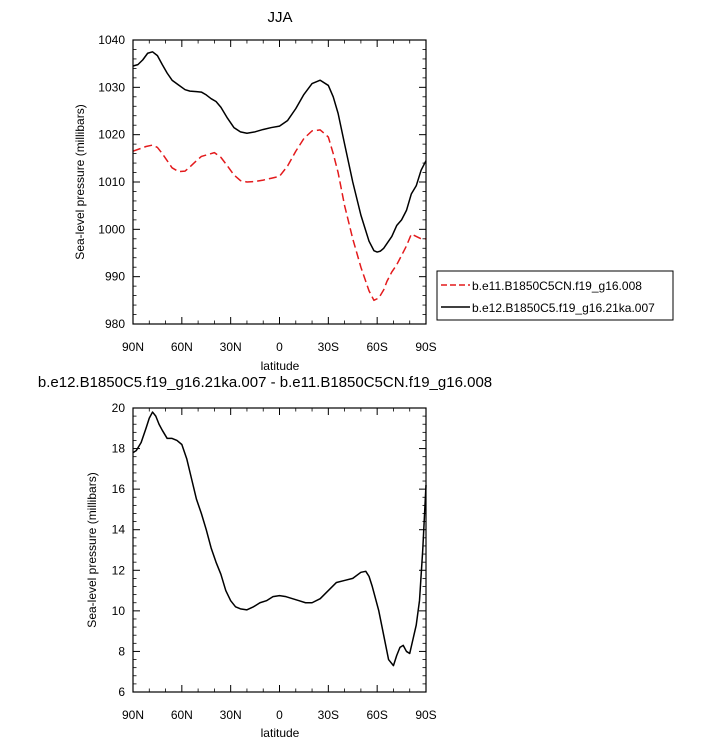 The height and width of the screenshot is (746, 720). Describe the element at coordinates (563, 308) in the screenshot. I see `legend-label-series-2: b.e12.B1850C5.f19_g16.21ka.007` at that location.